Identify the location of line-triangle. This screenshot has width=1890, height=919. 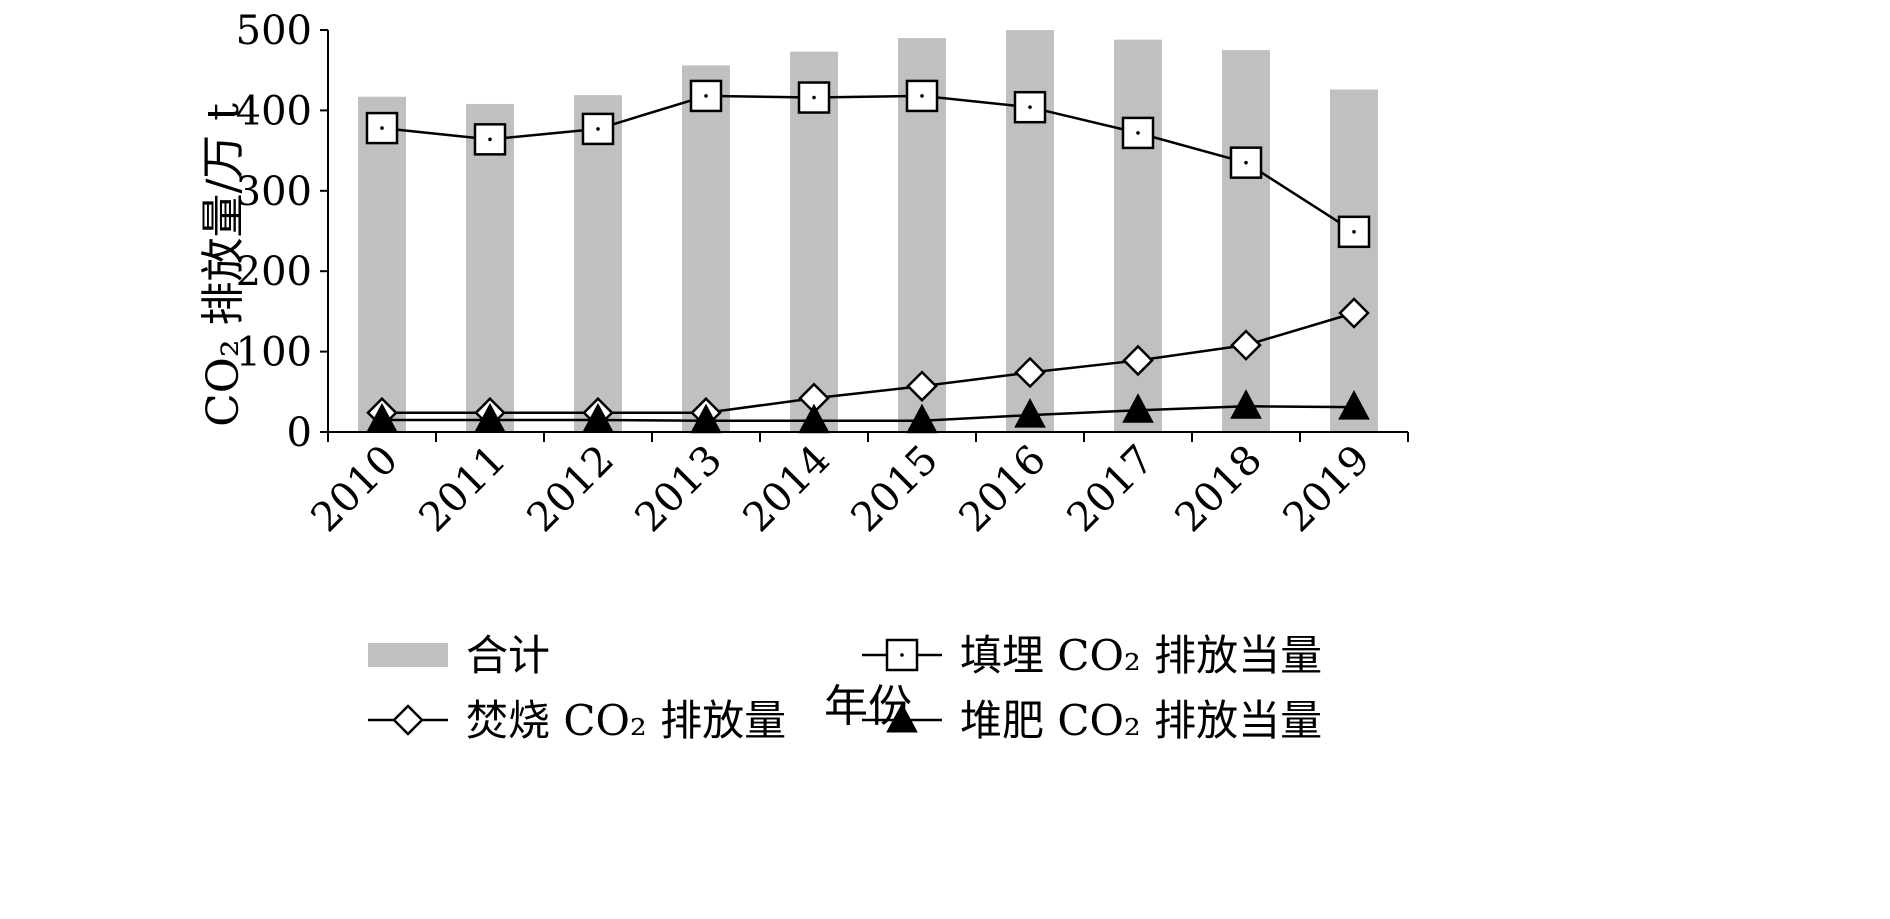
(868, 413).